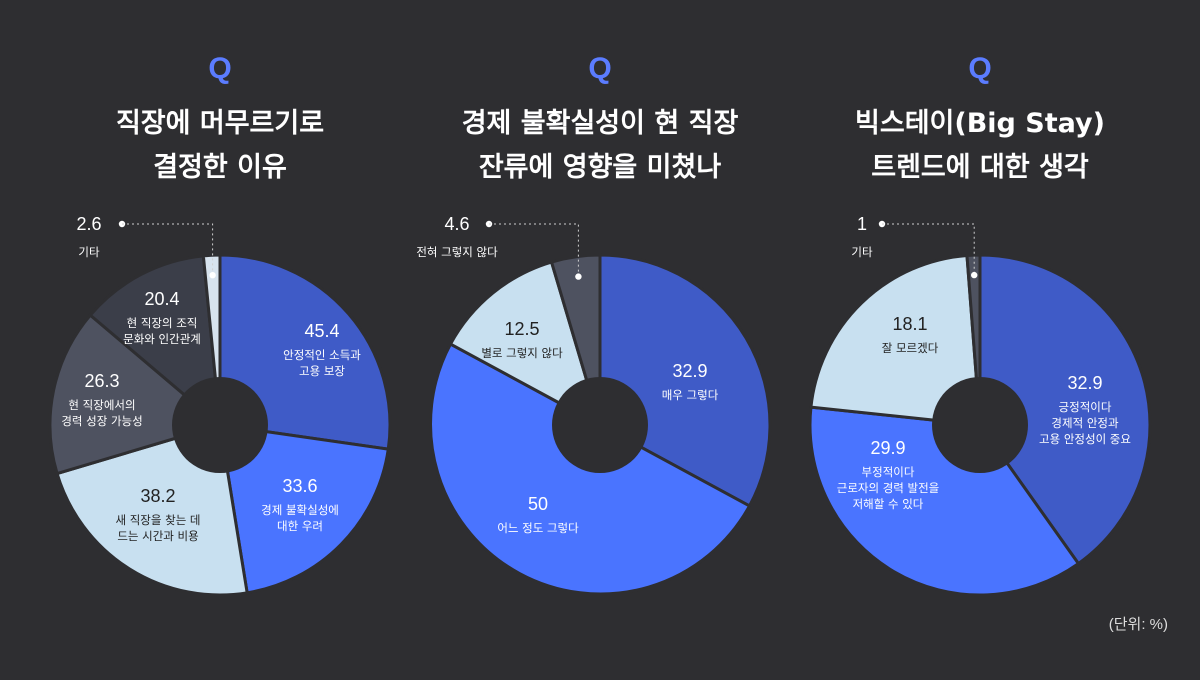  Describe the element at coordinates (1085, 423) in the screenshot. I see `slice-label: 경제적 안정과` at that location.